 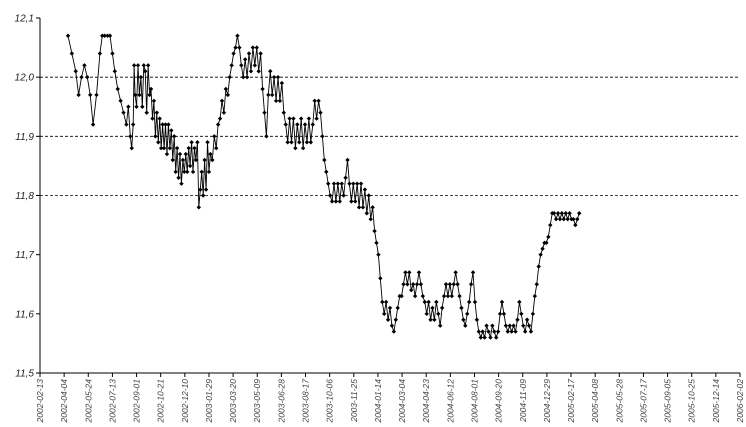 What do you see at coordinates (692, 401) in the screenshot?
I see `x-tick-label: 2005-10-25` at bounding box center [692, 401].